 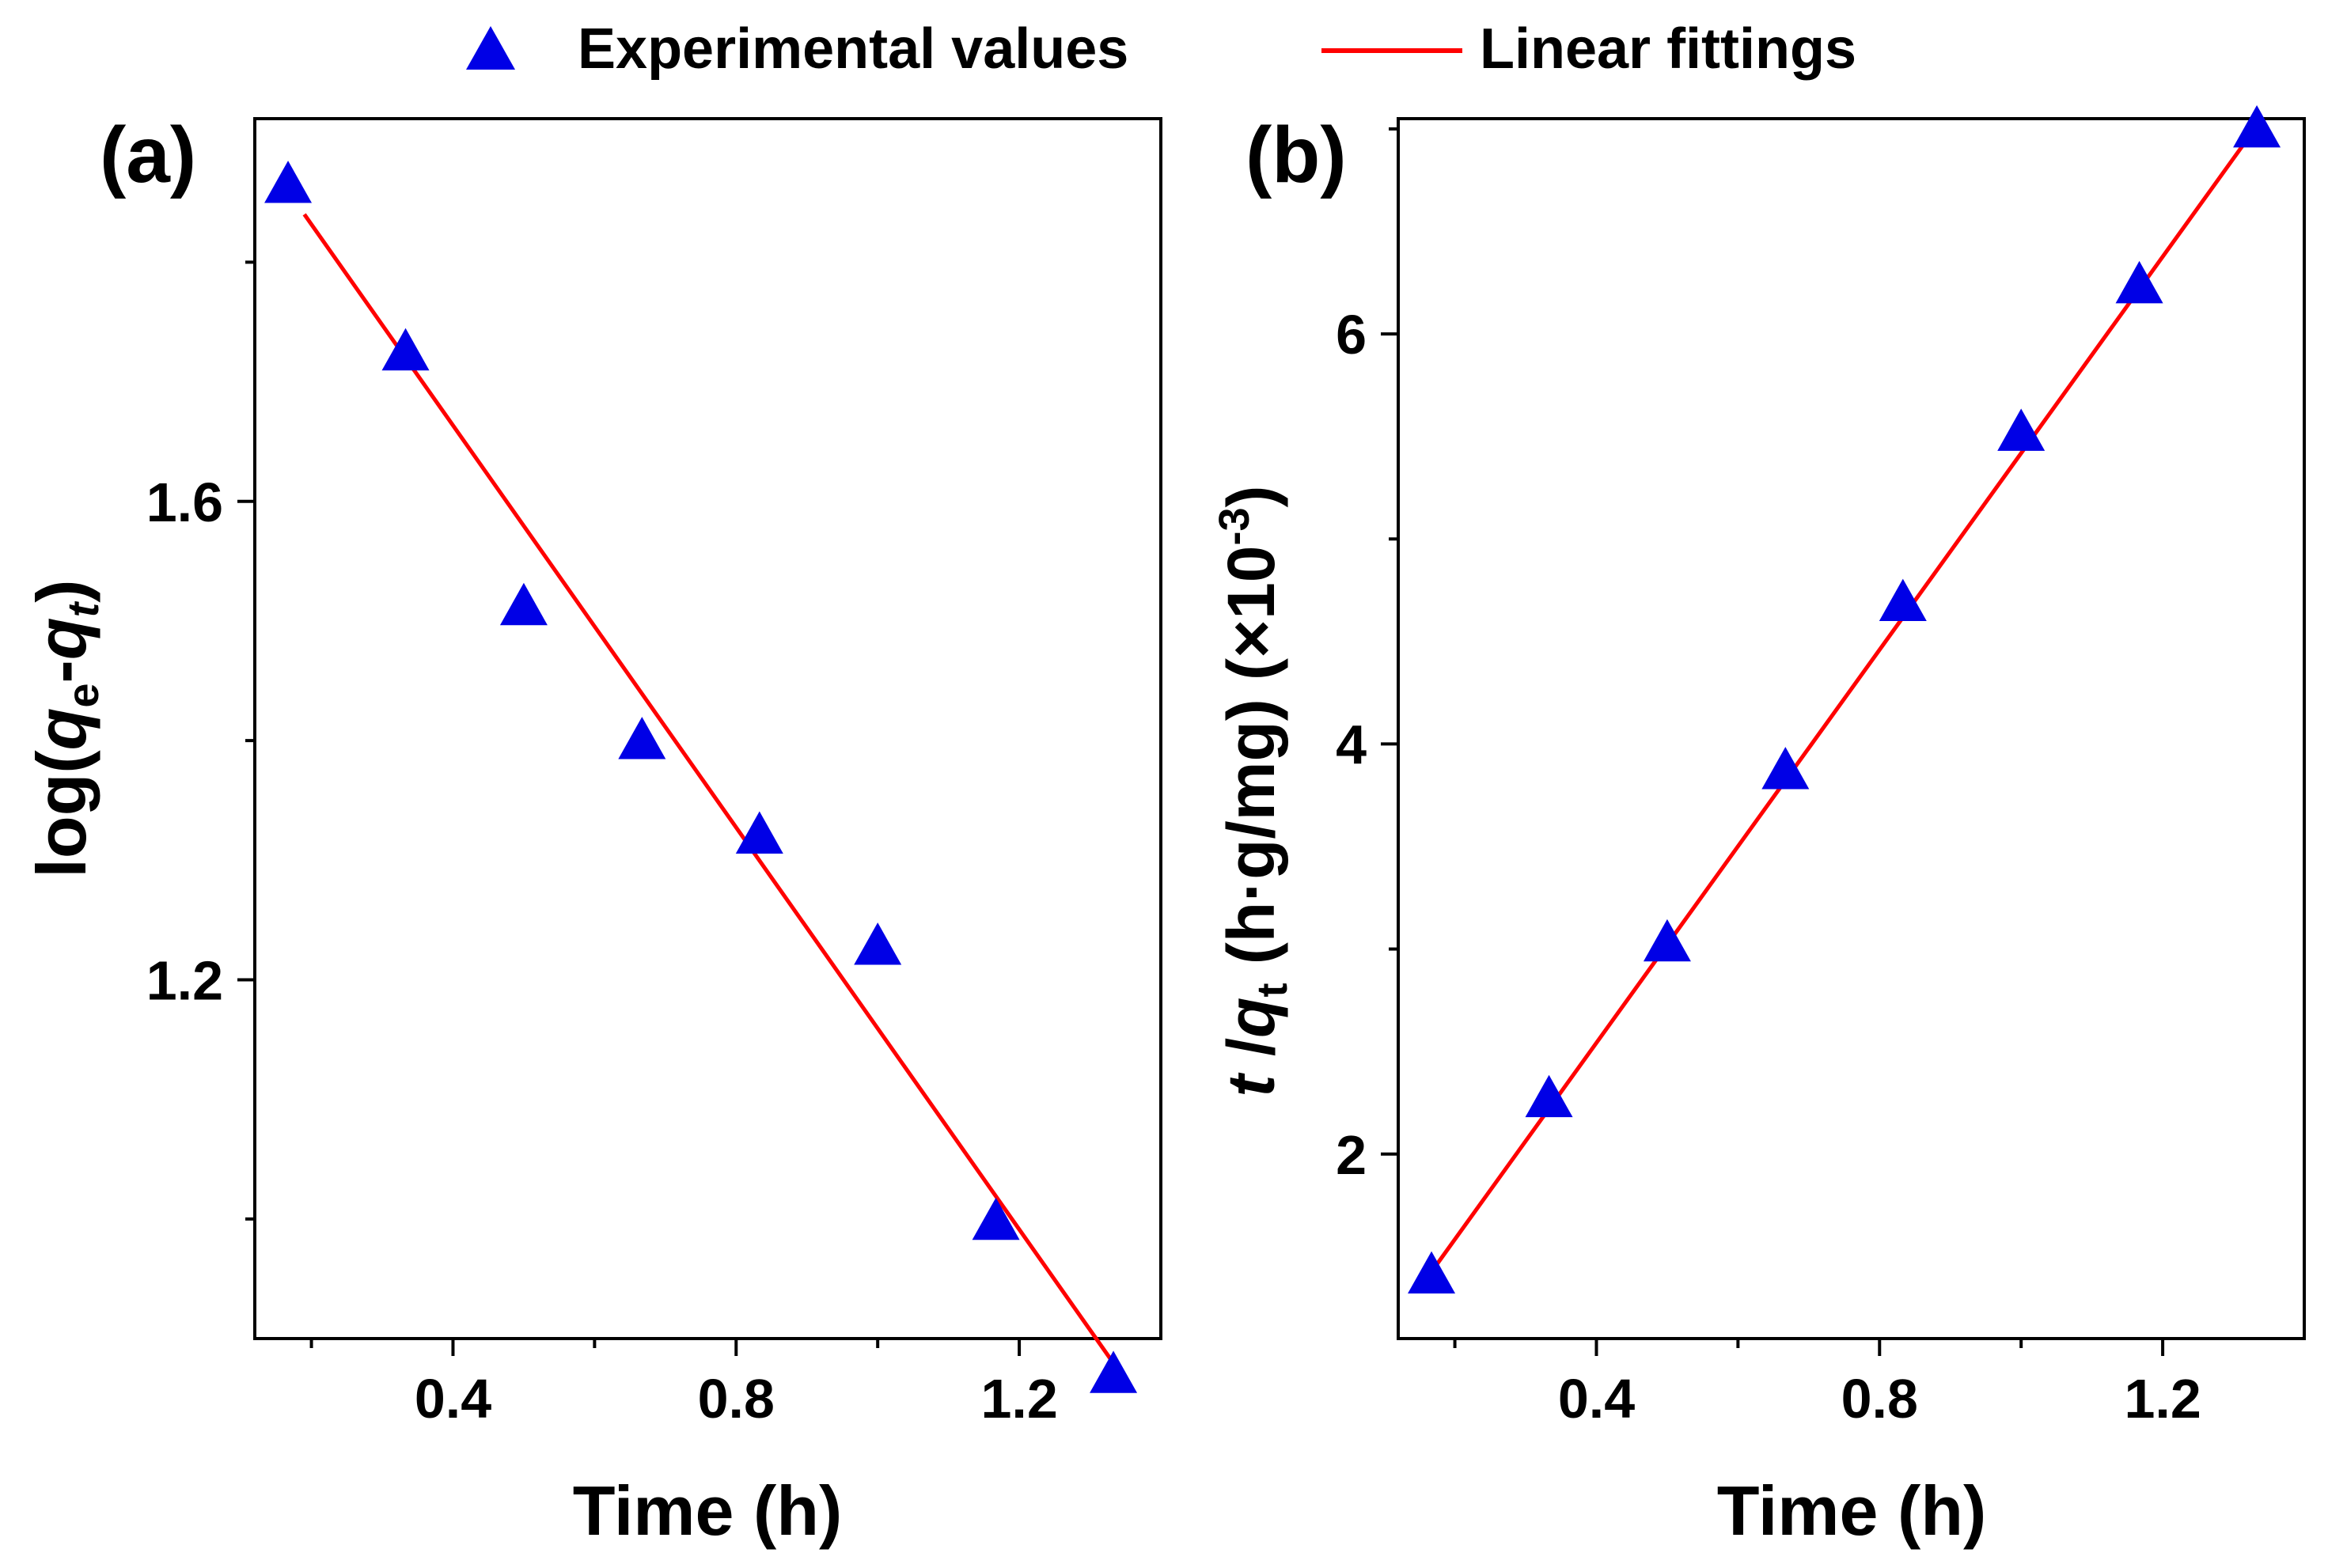 What do you see at coordinates (1018, 1399) in the screenshot?
I see `panel-a-x-tick-label: 1.2` at bounding box center [1018, 1399].